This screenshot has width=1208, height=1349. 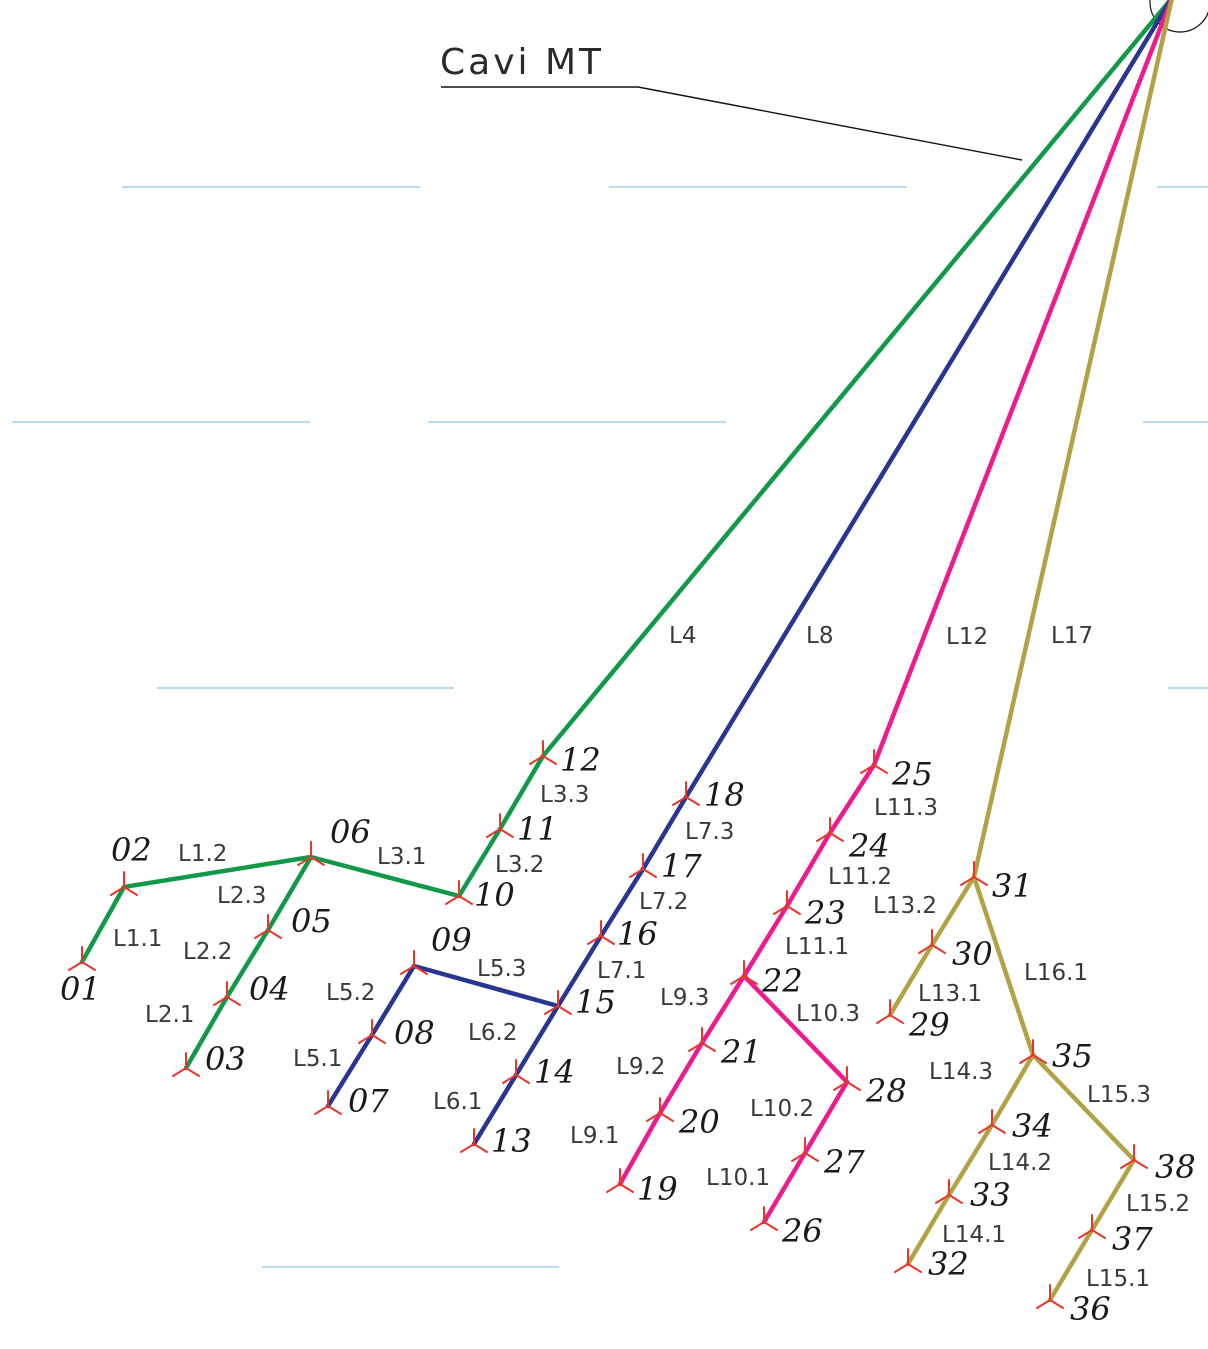 What do you see at coordinates (368, 1101) in the screenshot?
I see `node-label: 07` at bounding box center [368, 1101].